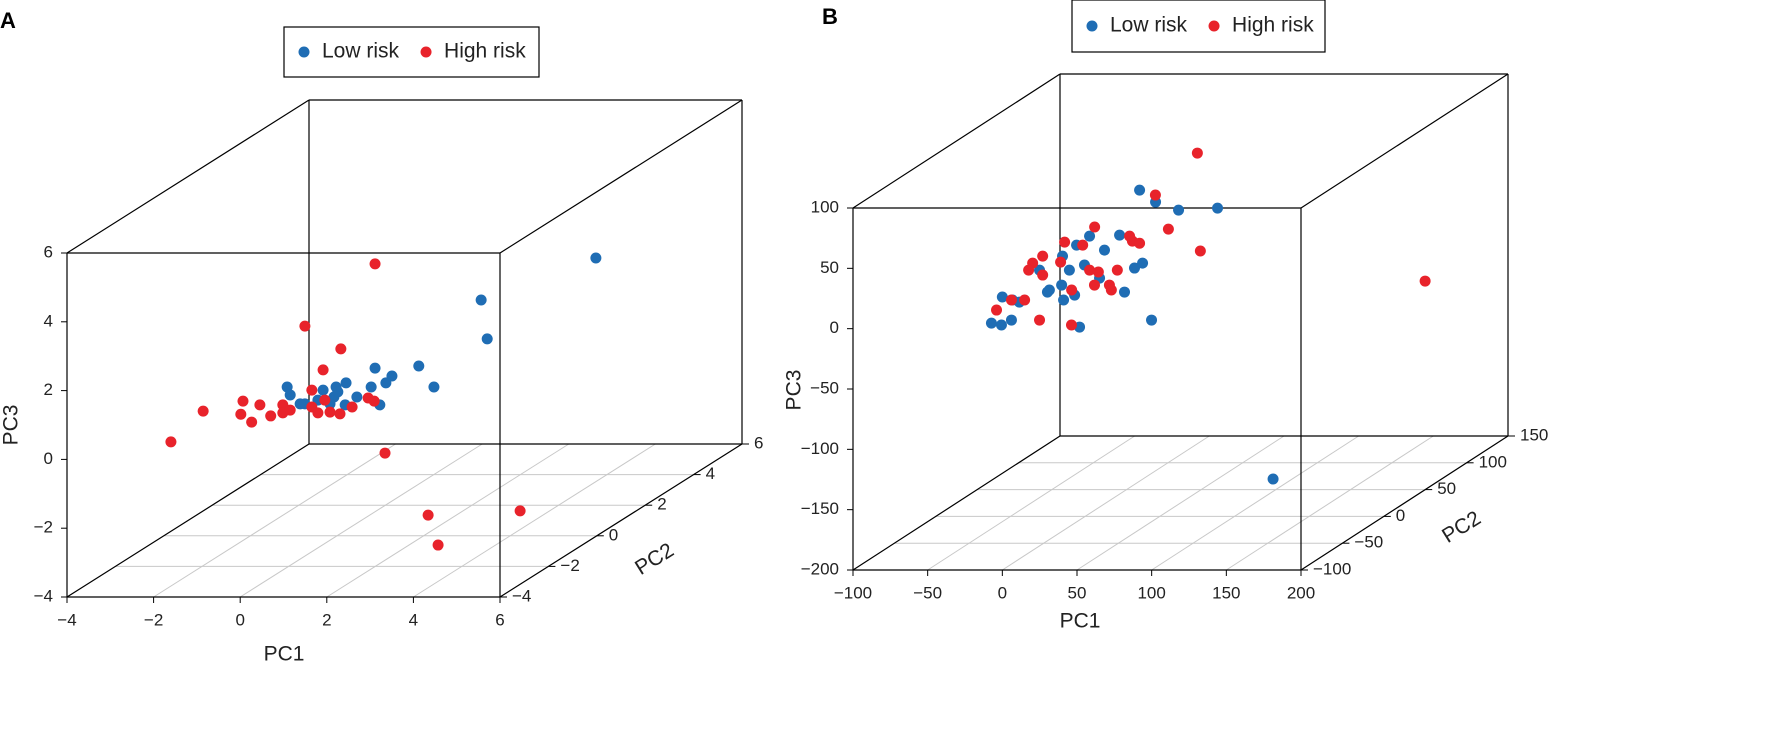 This screenshot has width=1772, height=754. What do you see at coordinates (853, 592) in the screenshot?
I see `x-tick-label: −100` at bounding box center [853, 592].